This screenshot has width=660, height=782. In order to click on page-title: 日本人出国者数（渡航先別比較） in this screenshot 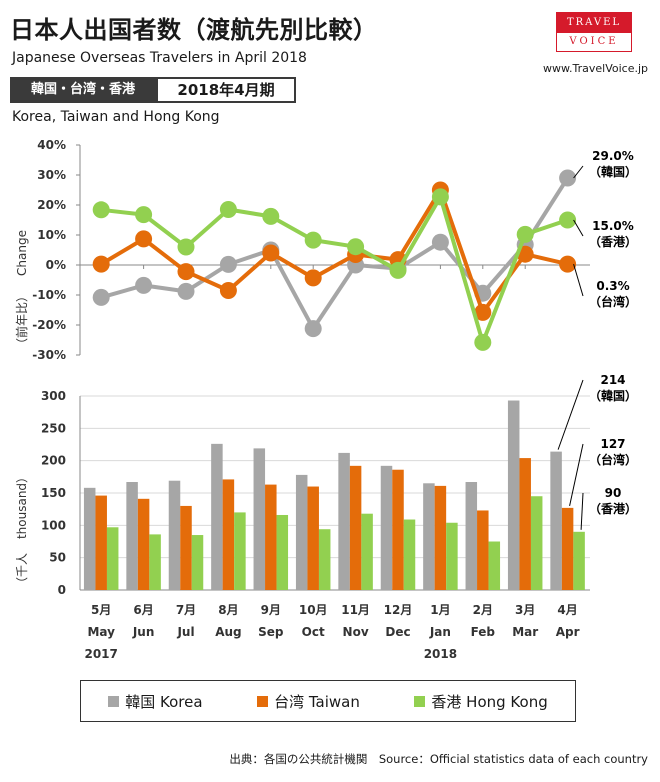, I will do `click(194, 30)`.